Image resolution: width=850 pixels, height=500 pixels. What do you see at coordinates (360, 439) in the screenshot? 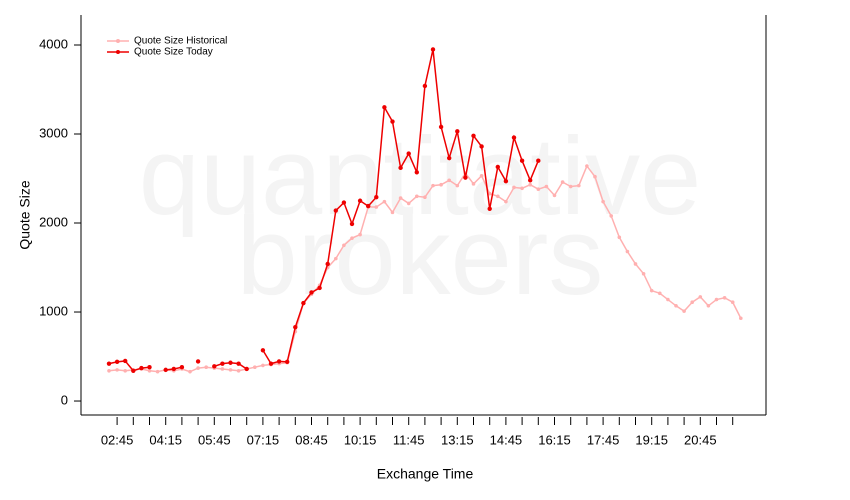
I see `x-tick-label: 10:15` at bounding box center [360, 439].